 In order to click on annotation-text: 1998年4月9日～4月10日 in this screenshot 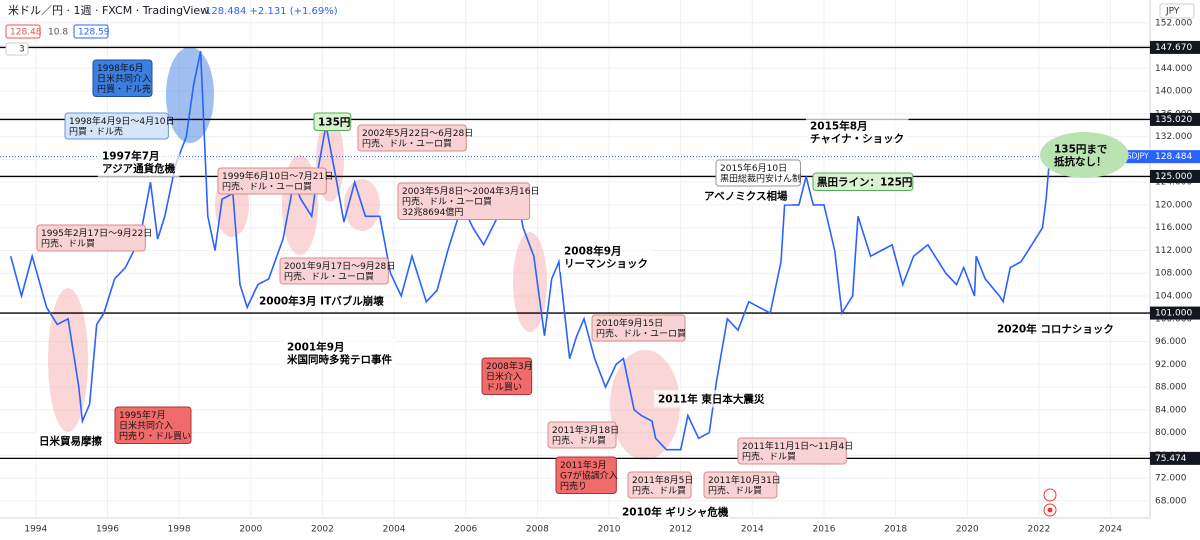, I will do `click(122, 121)`.